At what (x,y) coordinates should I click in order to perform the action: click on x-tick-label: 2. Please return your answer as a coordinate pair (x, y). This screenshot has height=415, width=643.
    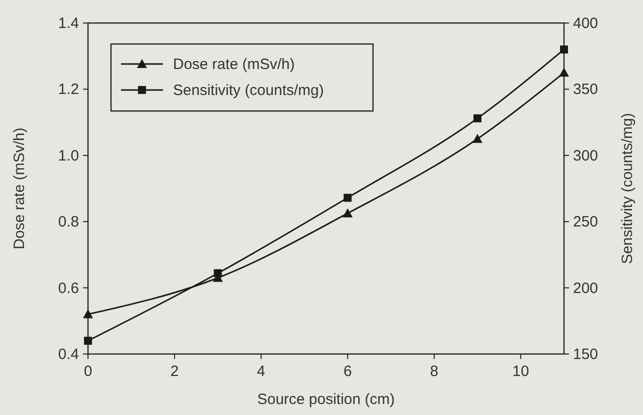
    Looking at the image, I should click on (174, 371).